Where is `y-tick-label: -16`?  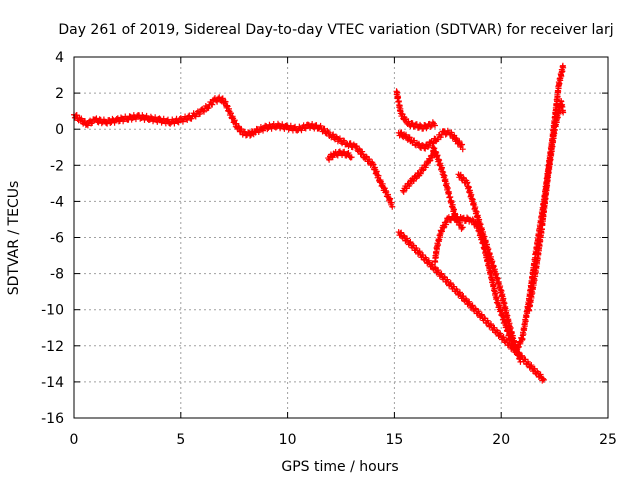 y-tick-label: -16 is located at coordinates (52, 419).